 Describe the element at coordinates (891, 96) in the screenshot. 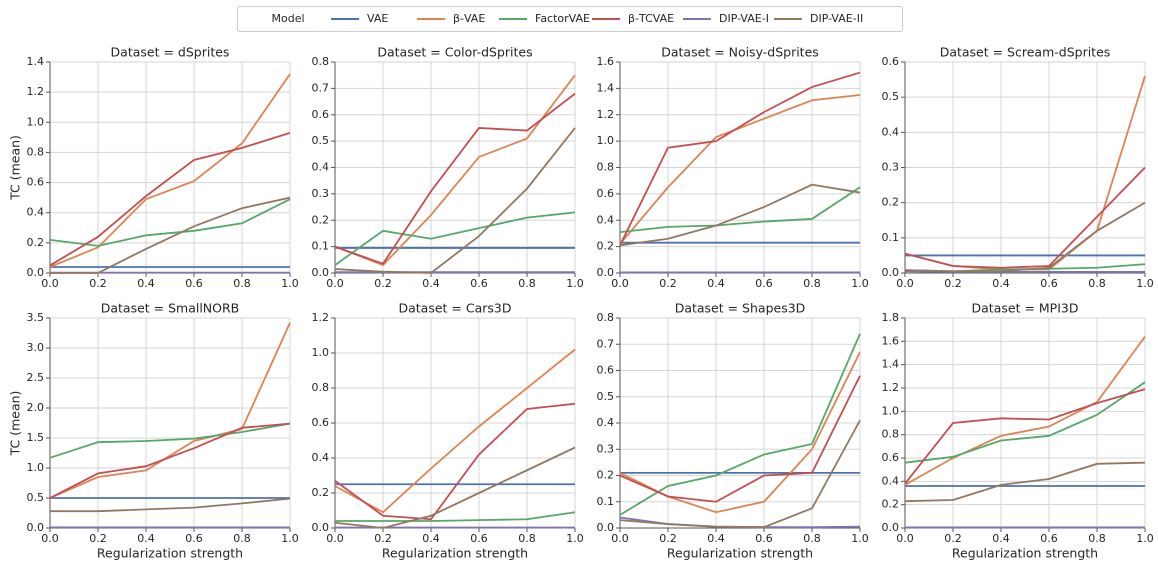

I see `y-tick-label: 0.5` at that location.